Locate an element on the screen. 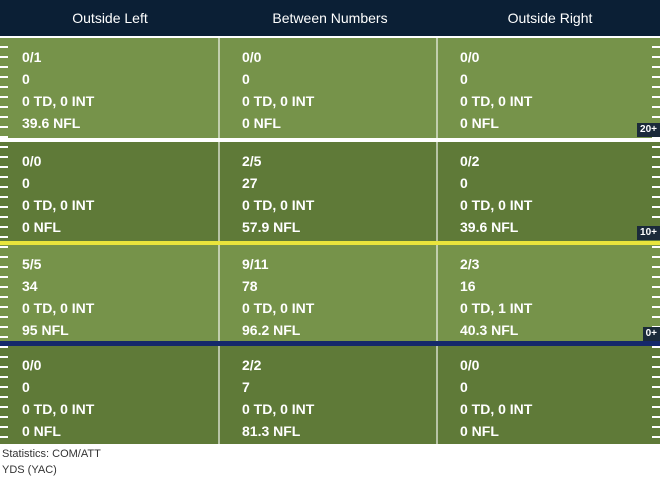 The width and height of the screenshot is (660, 480). yard-label-0: 0+ is located at coordinates (651, 334).